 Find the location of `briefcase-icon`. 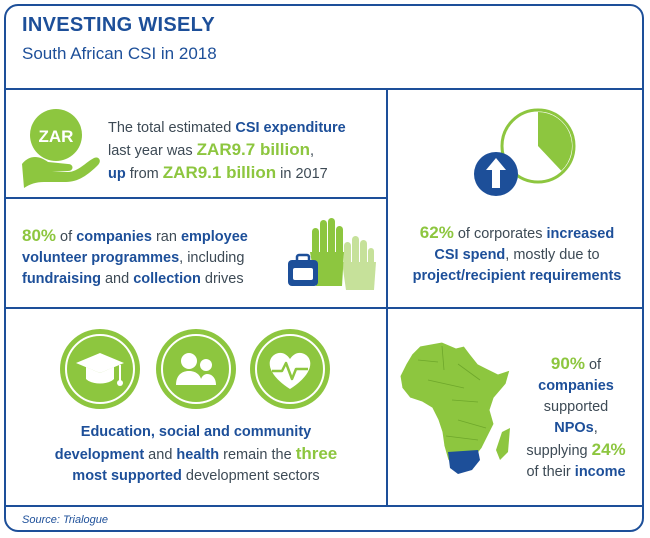

briefcase-icon is located at coordinates (303, 269).